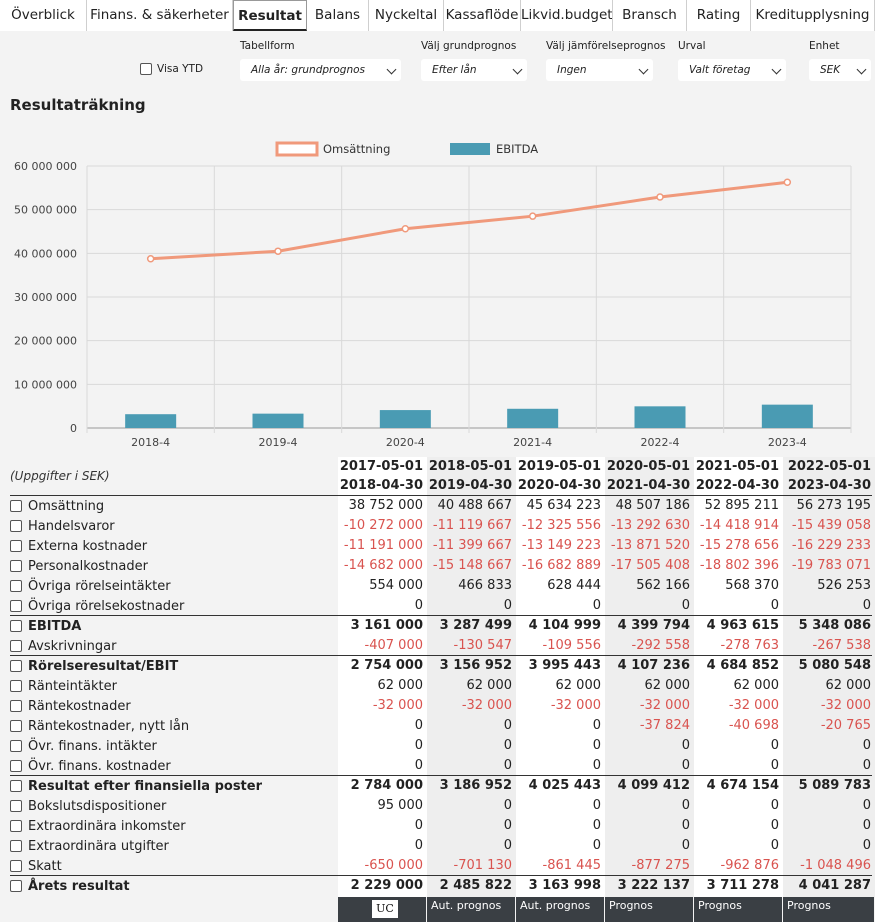 This screenshot has height=922, width=875. Describe the element at coordinates (532, 442) in the screenshot. I see `x-tick-label: 2021-4` at that location.